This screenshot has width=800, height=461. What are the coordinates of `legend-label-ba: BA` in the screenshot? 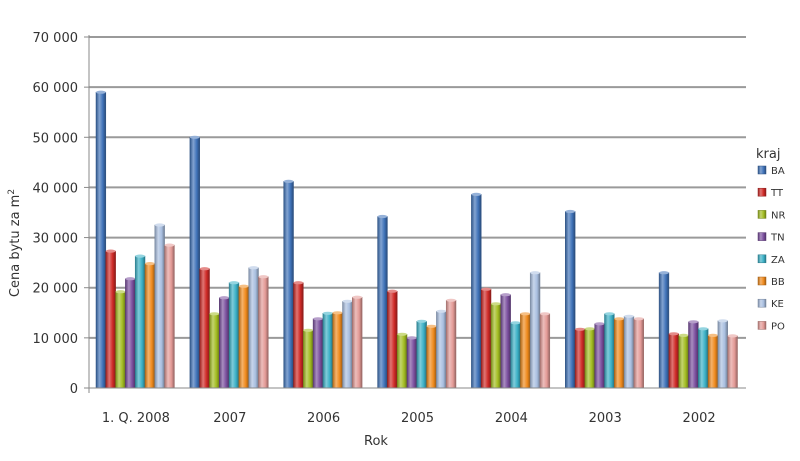 It's located at (778, 171).